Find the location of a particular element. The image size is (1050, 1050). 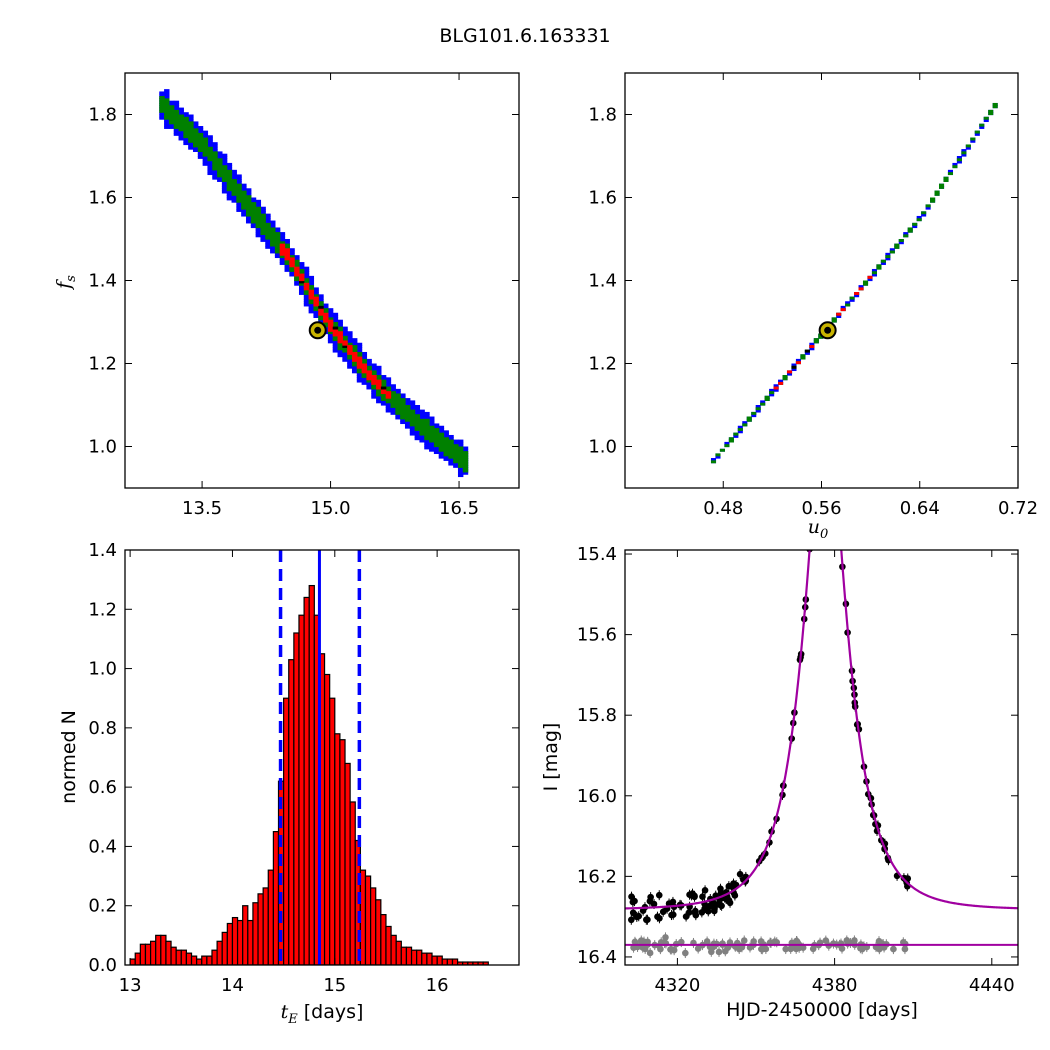

y-tick-label: 0.4 is located at coordinates (102, 846).